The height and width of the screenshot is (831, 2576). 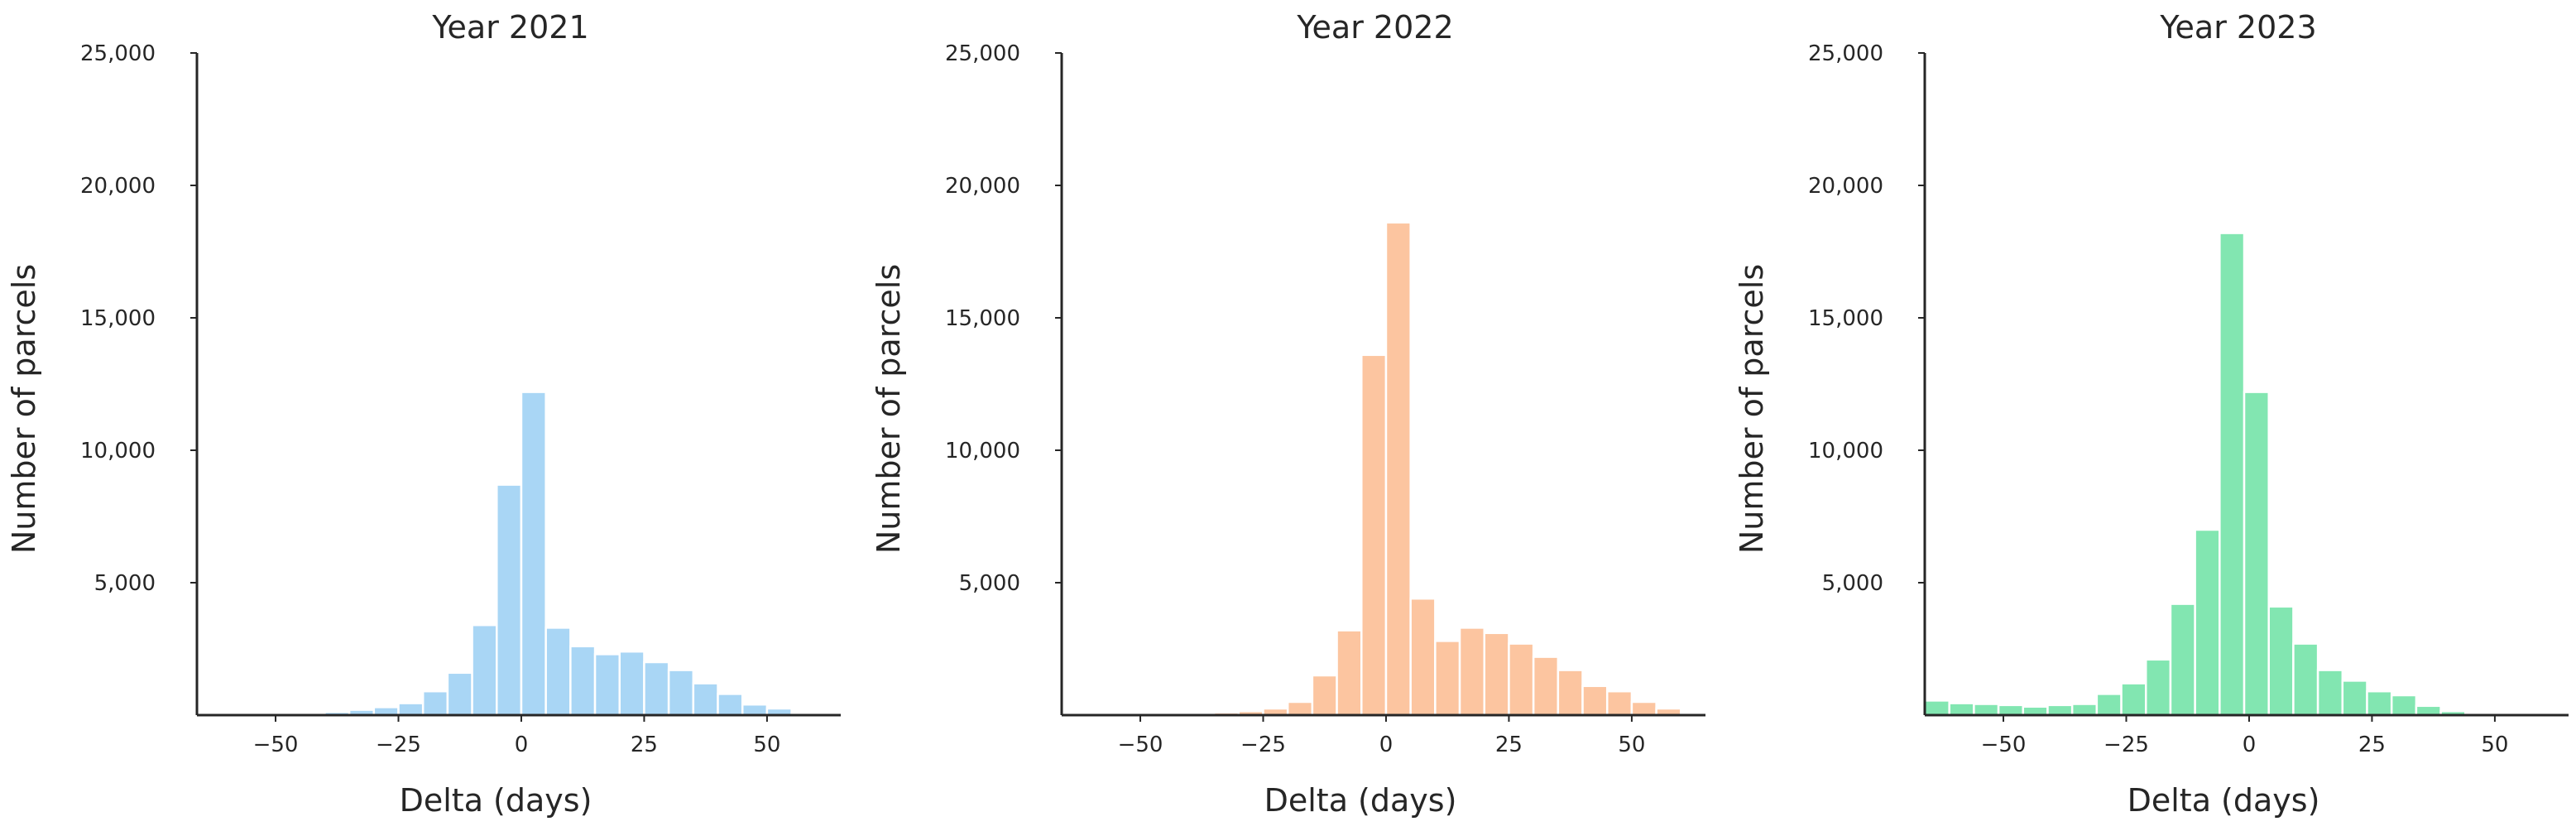 I want to click on chart-title: Year 2022, so click(x=1375, y=28).